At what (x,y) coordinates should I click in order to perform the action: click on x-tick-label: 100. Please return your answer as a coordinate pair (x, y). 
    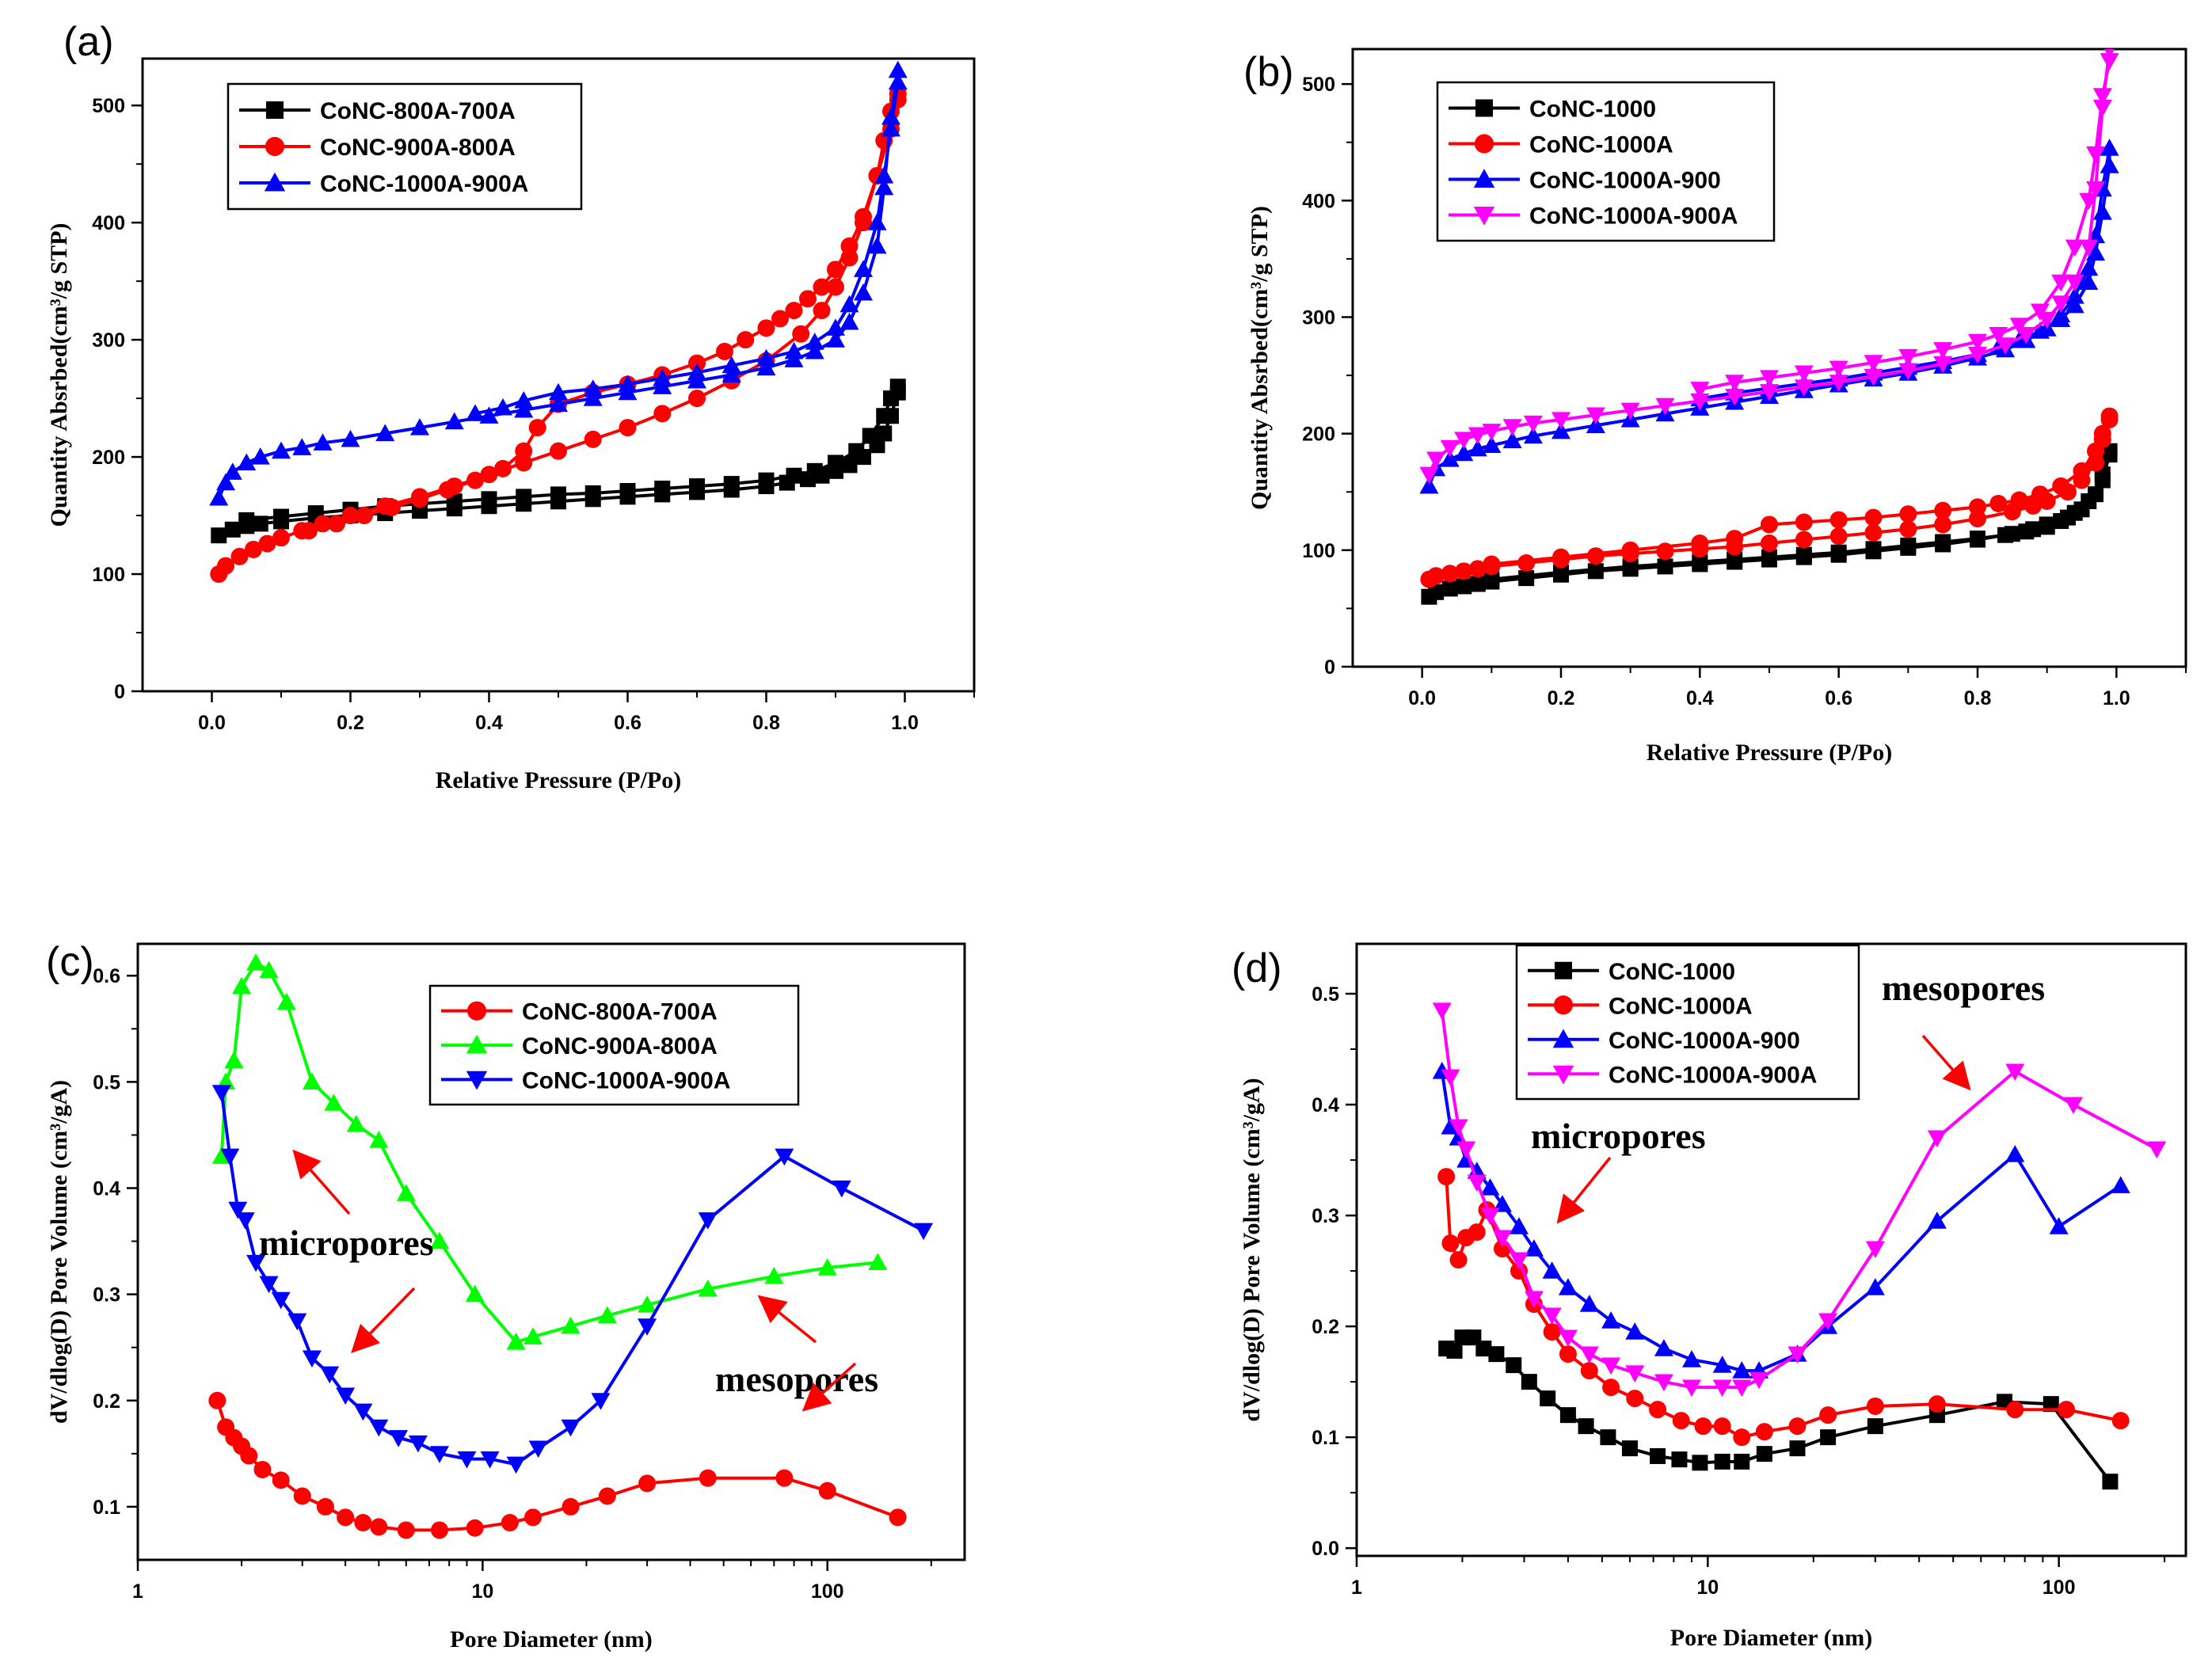
    Looking at the image, I should click on (2059, 1587).